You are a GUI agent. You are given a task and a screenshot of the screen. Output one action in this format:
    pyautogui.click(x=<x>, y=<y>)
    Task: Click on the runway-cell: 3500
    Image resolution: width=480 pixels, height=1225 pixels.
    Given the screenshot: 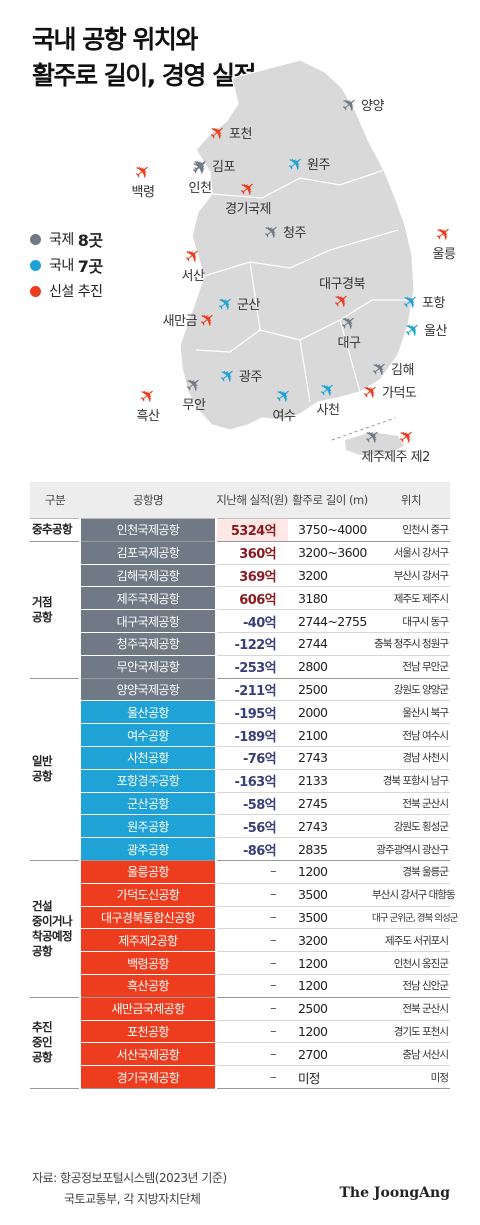 What is the action you would take?
    pyautogui.click(x=330, y=918)
    